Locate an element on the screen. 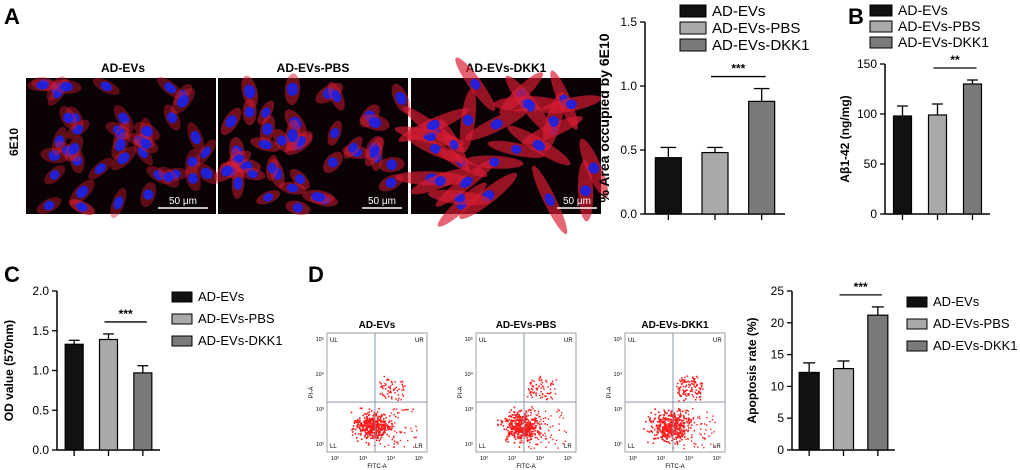 The width and height of the screenshot is (1020, 470). flow-title: AD-EVs is located at coordinates (377, 325).